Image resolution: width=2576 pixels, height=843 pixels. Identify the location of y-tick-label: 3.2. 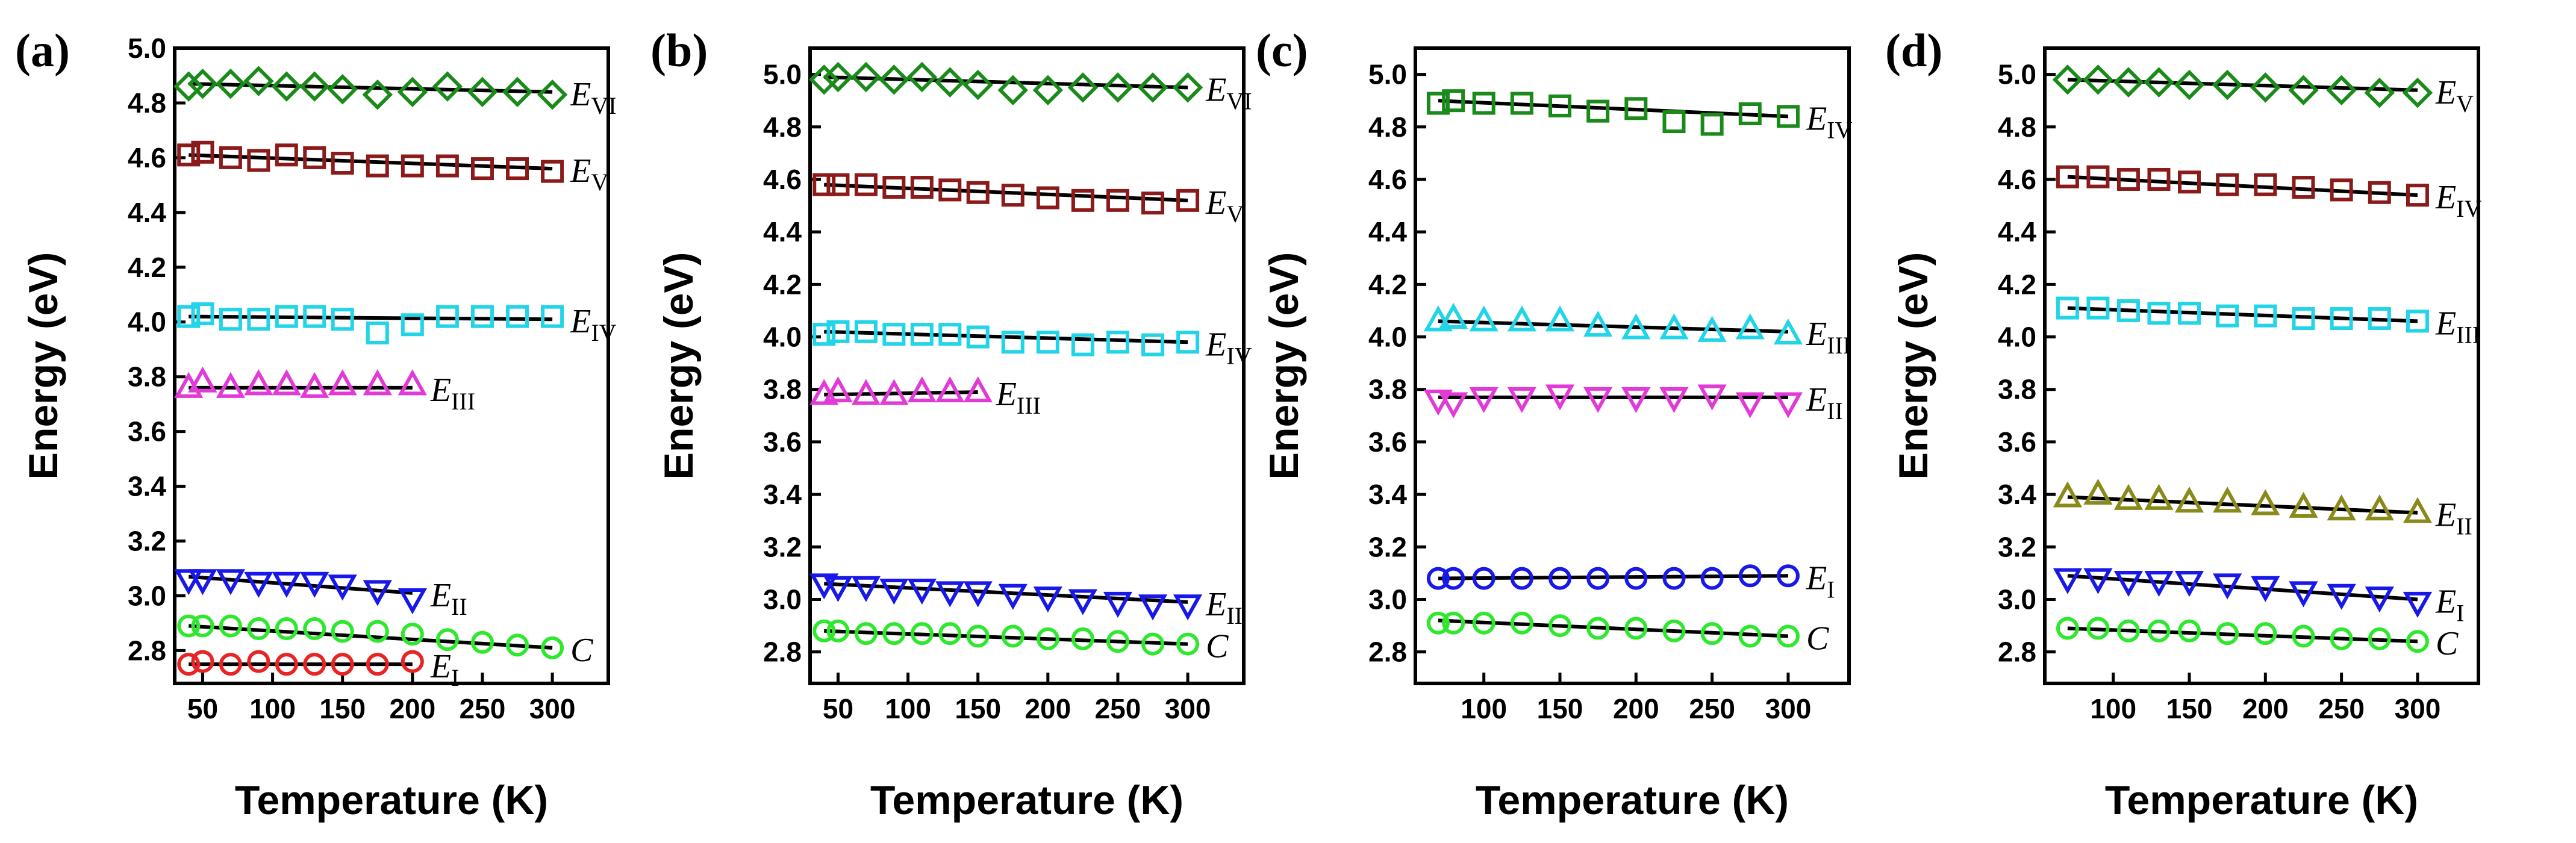
(147, 541).